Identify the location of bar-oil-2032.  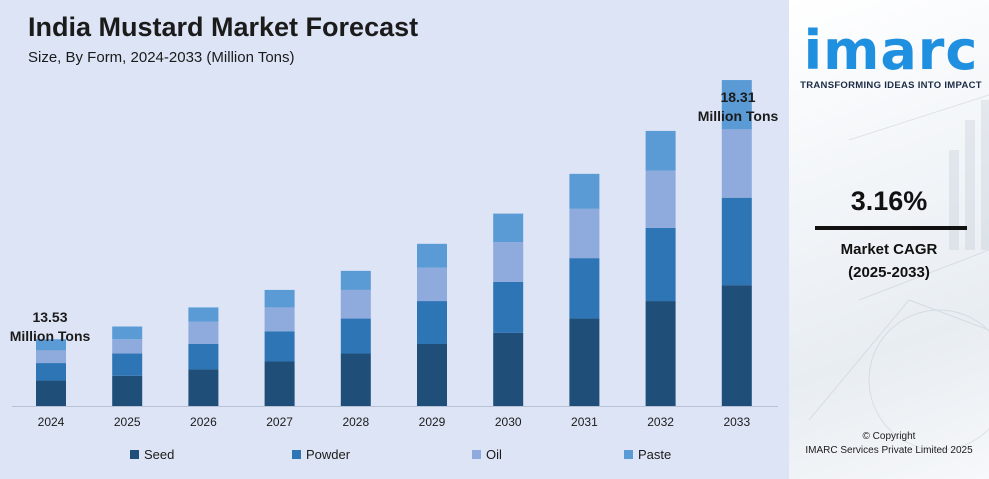
(660, 199).